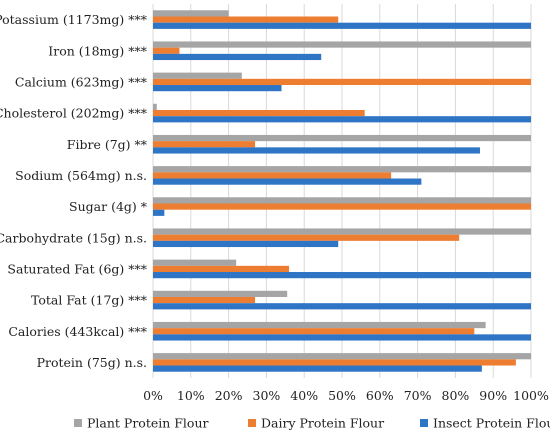 The height and width of the screenshot is (434, 550). Describe the element at coordinates (77, 331) in the screenshot. I see `category-label: Calories (443kcal) ***` at that location.